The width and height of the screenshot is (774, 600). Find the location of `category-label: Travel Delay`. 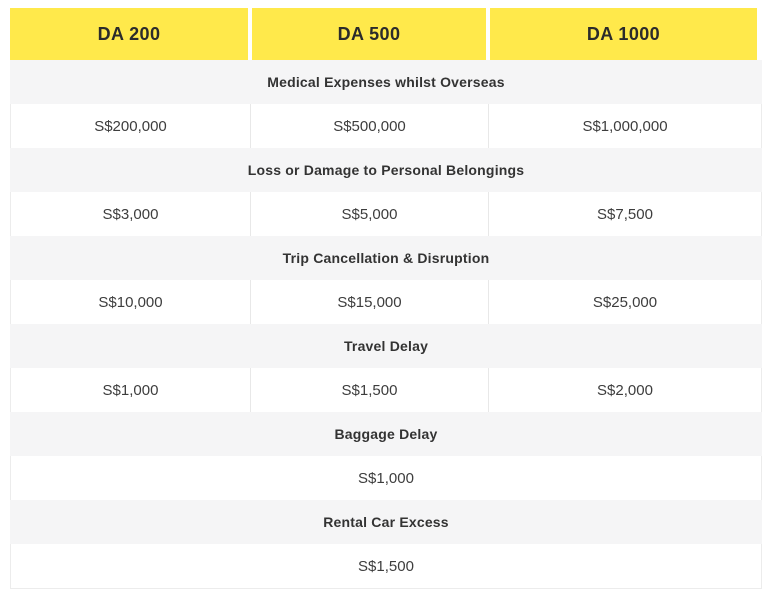

category-label: Travel Delay is located at coordinates (386, 346).